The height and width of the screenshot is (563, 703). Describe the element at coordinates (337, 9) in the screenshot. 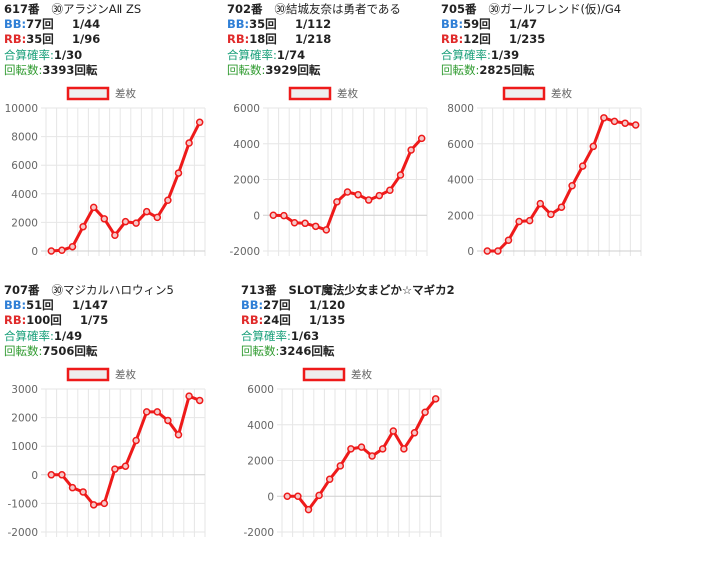

I see `machine-name: ㉚結城友奈は勇者である` at that location.